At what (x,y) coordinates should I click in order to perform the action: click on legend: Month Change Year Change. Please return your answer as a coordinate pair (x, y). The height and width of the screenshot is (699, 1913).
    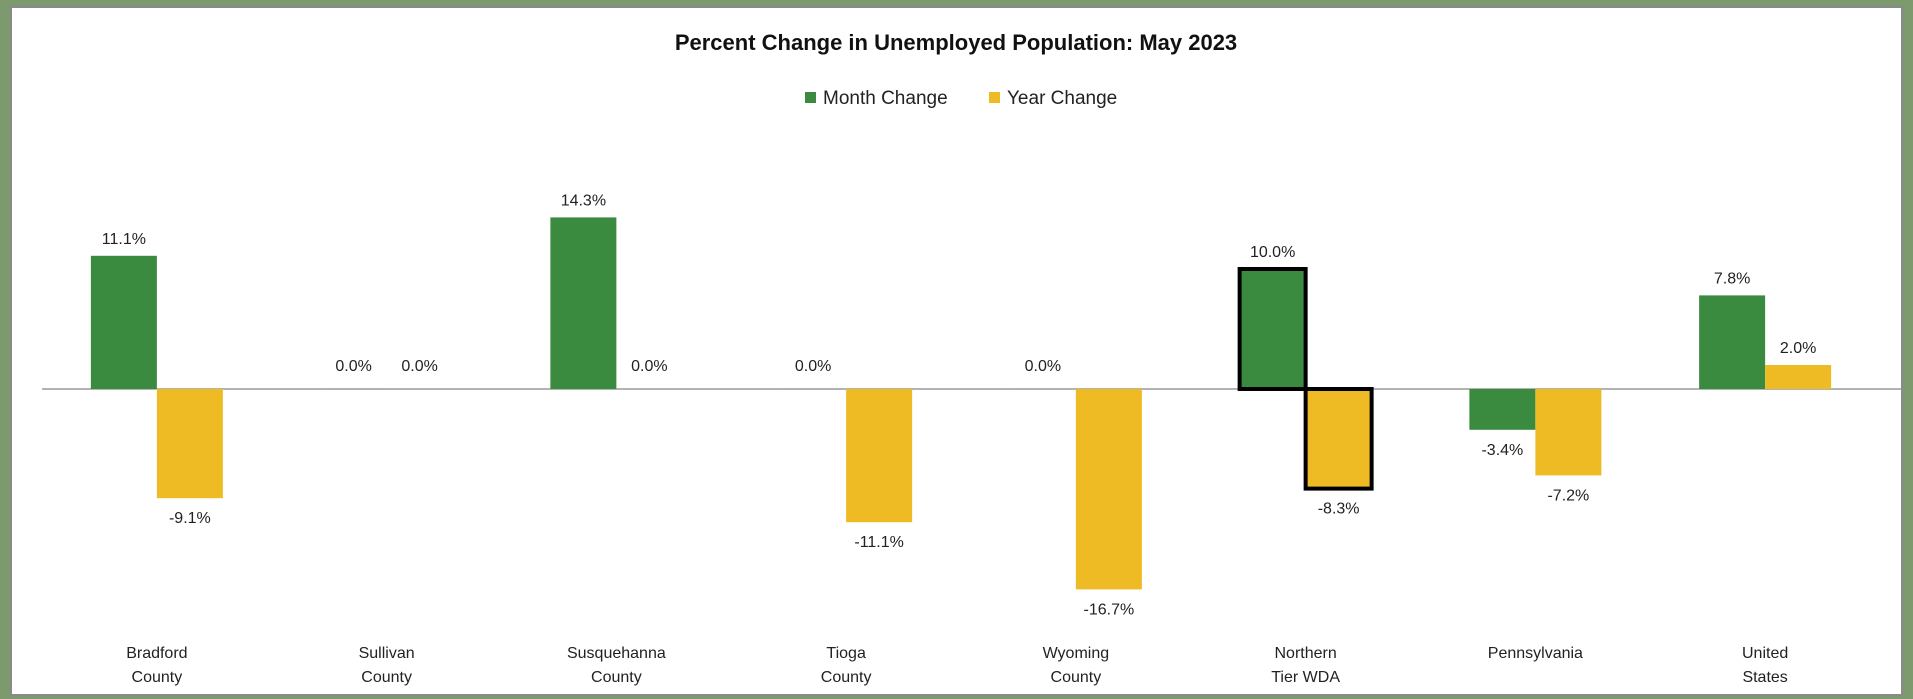
    Looking at the image, I should click on (961, 98).